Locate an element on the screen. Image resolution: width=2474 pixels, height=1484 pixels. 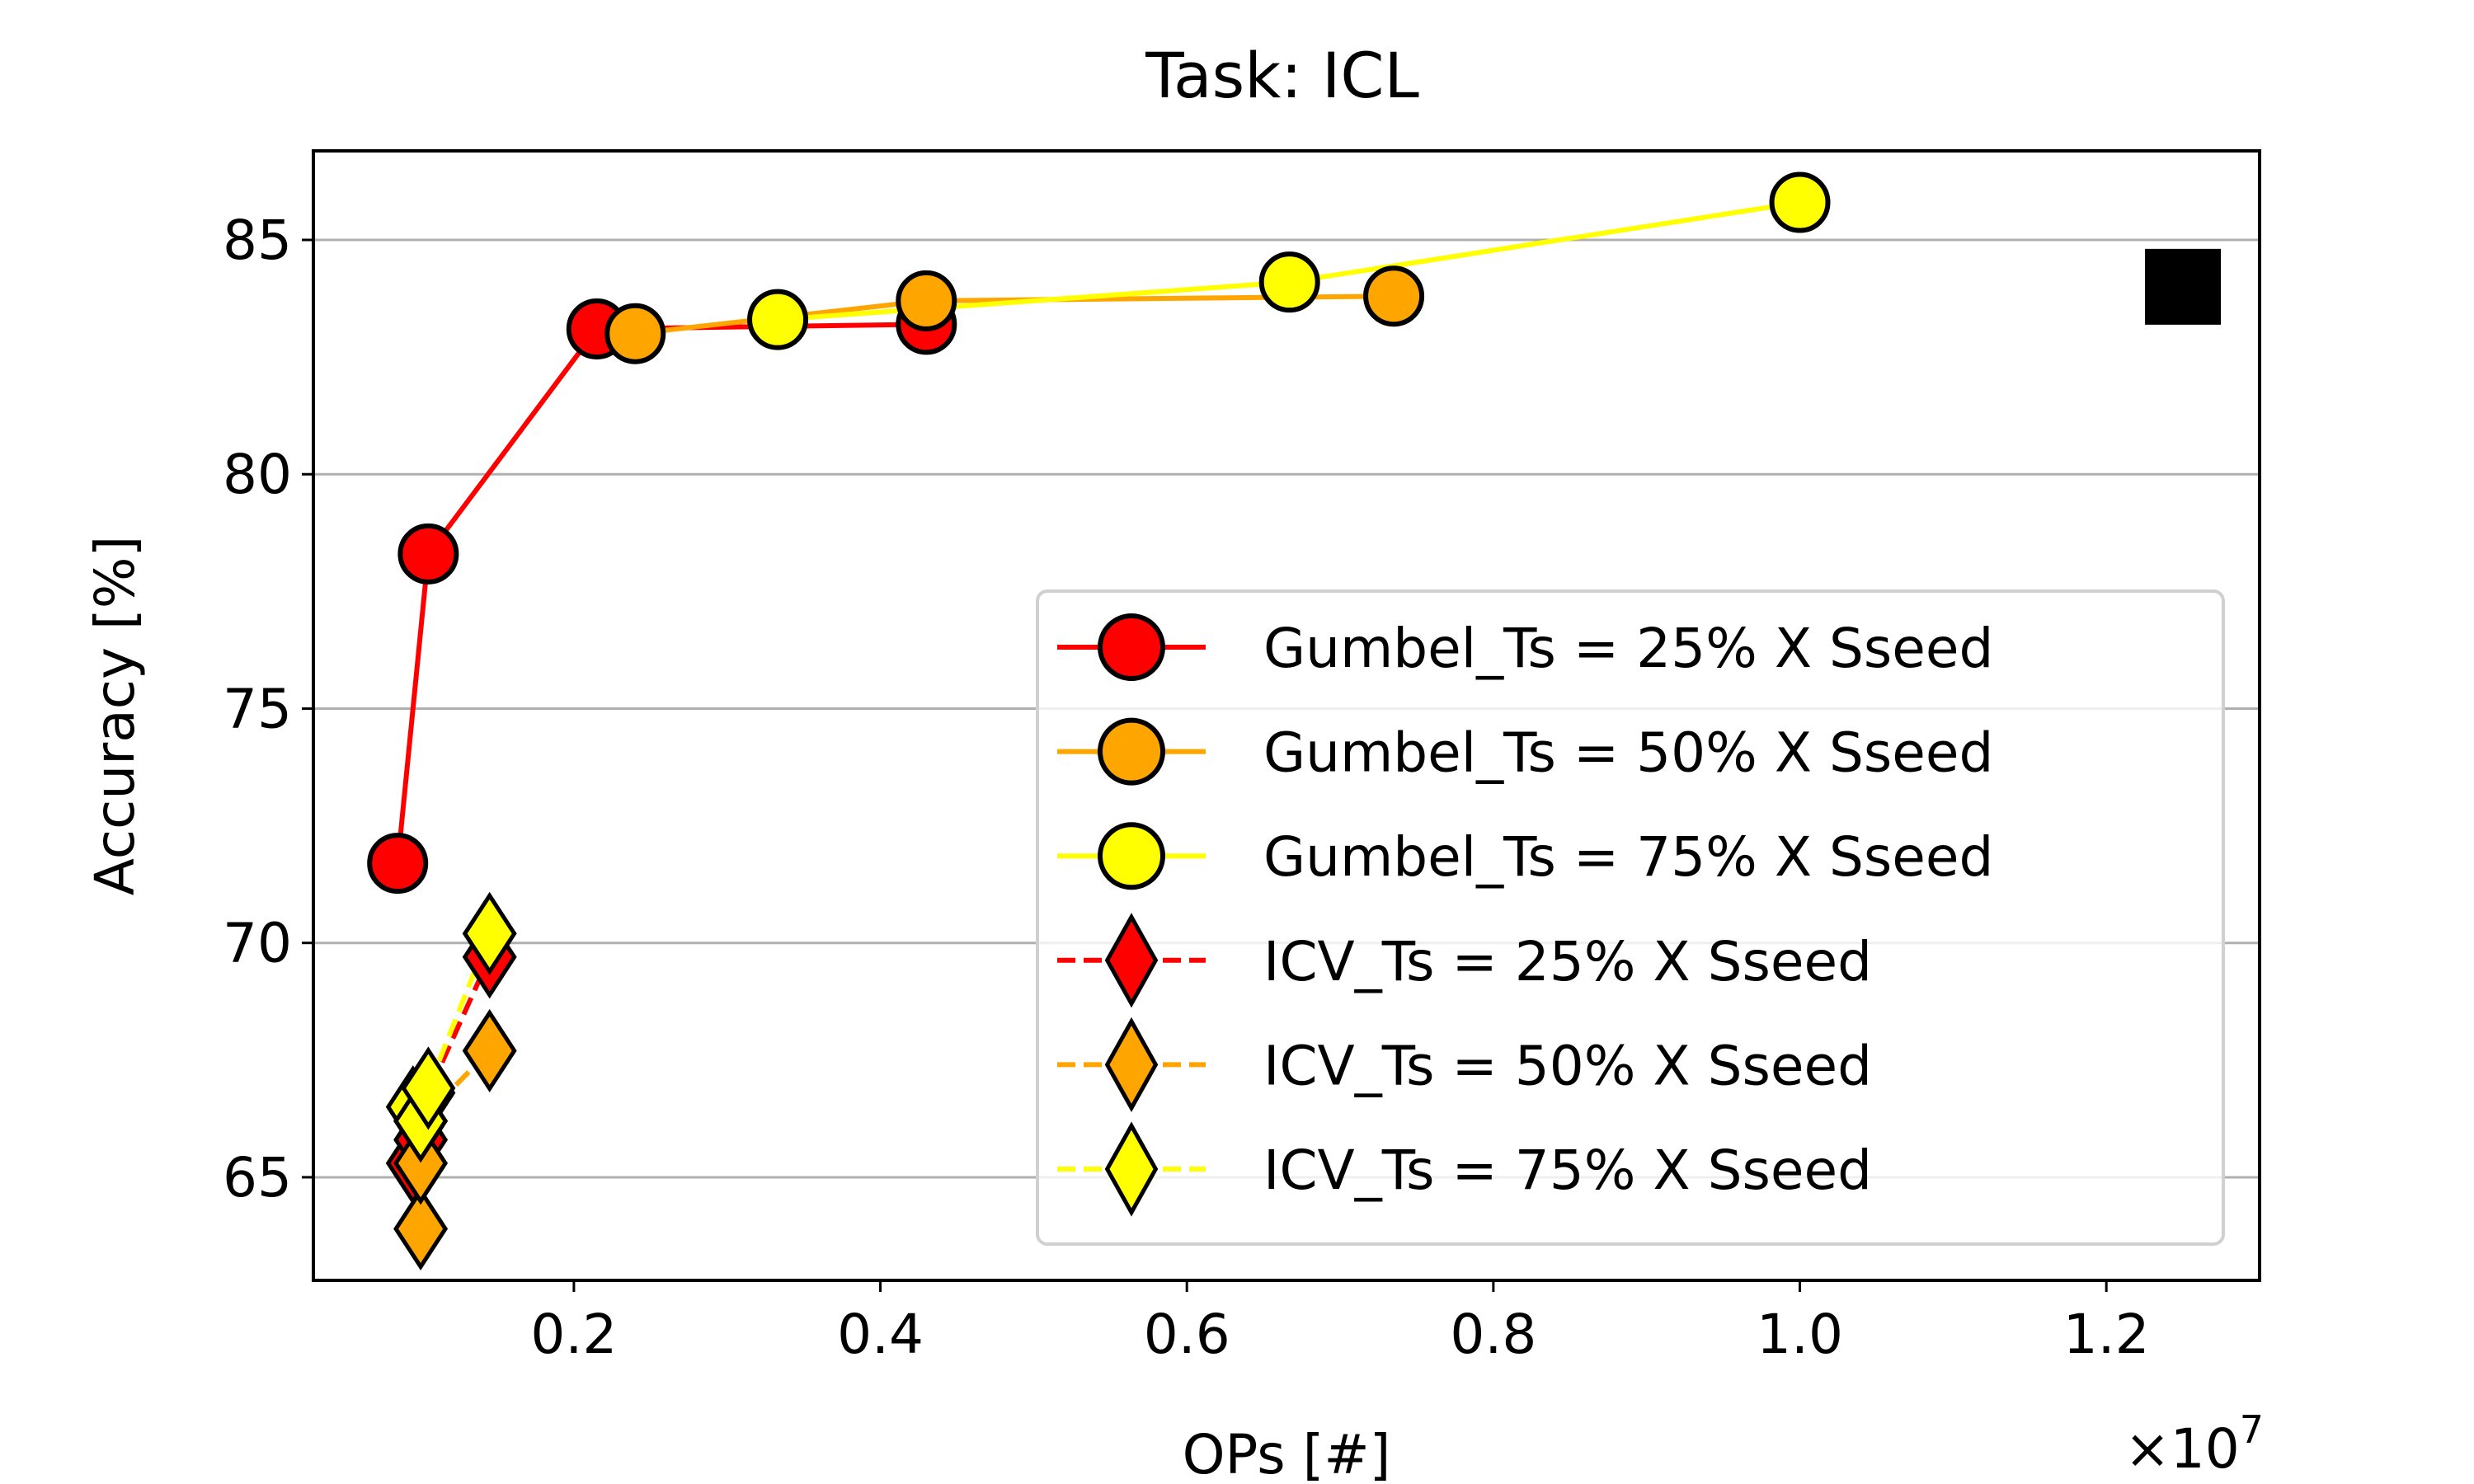
reference-square-marker is located at coordinates (2183, 286).